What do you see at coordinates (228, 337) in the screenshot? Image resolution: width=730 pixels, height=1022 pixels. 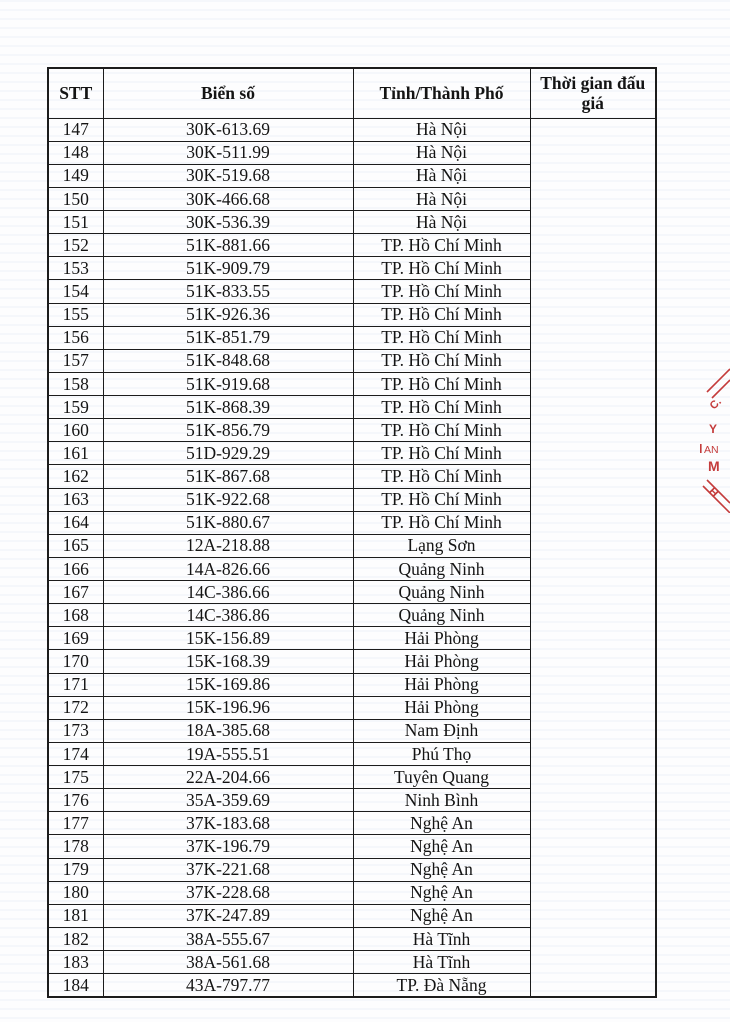 I see `row-plate-cell: 51K-851.79` at bounding box center [228, 337].